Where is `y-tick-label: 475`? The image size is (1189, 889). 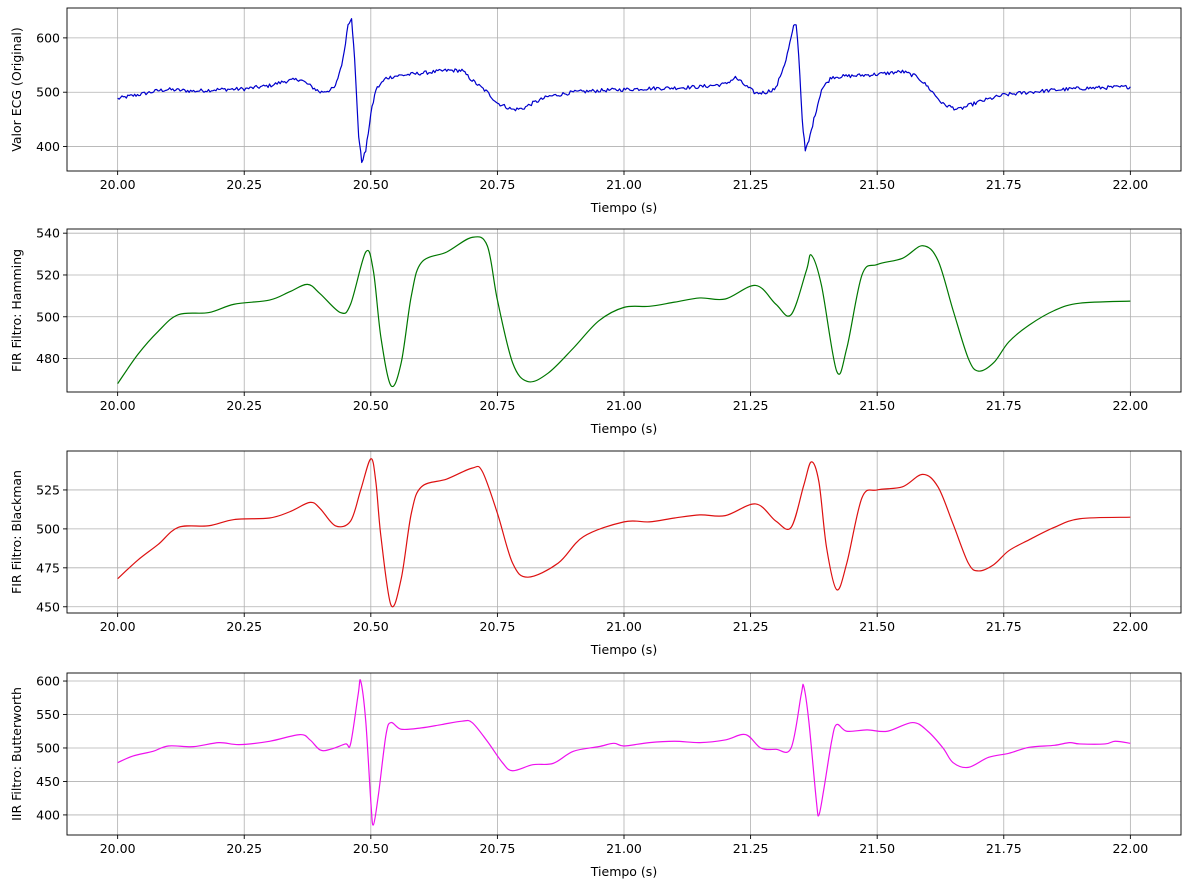
y-tick-label: 475 is located at coordinates (48, 567).